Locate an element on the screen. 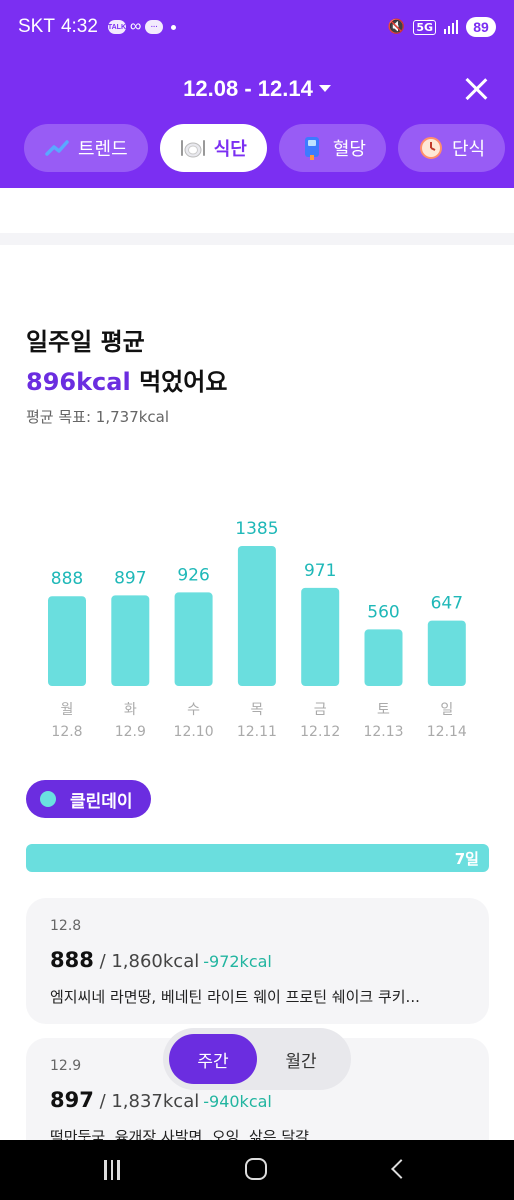 The height and width of the screenshot is (1200, 514). tab-label: 트렌드 is located at coordinates (103, 149).